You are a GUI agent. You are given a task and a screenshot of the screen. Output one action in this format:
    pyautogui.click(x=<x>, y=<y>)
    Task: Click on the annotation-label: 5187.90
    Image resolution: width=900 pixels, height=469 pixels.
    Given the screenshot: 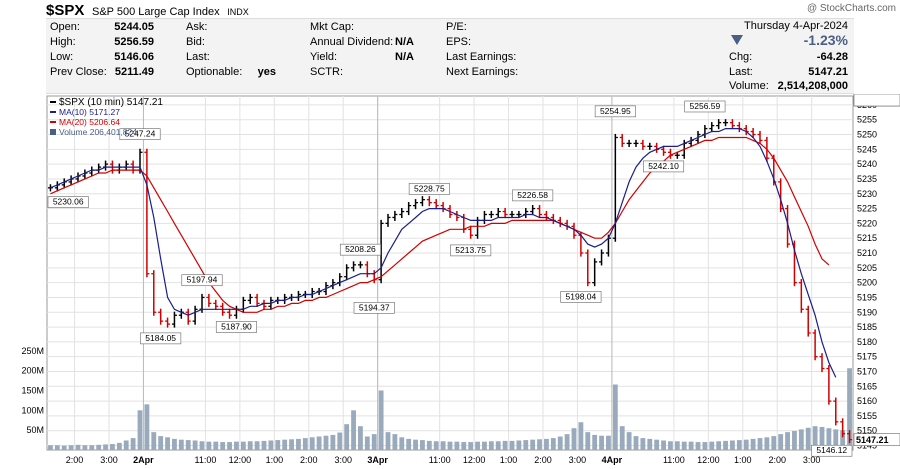 What is the action you would take?
    pyautogui.click(x=236, y=326)
    